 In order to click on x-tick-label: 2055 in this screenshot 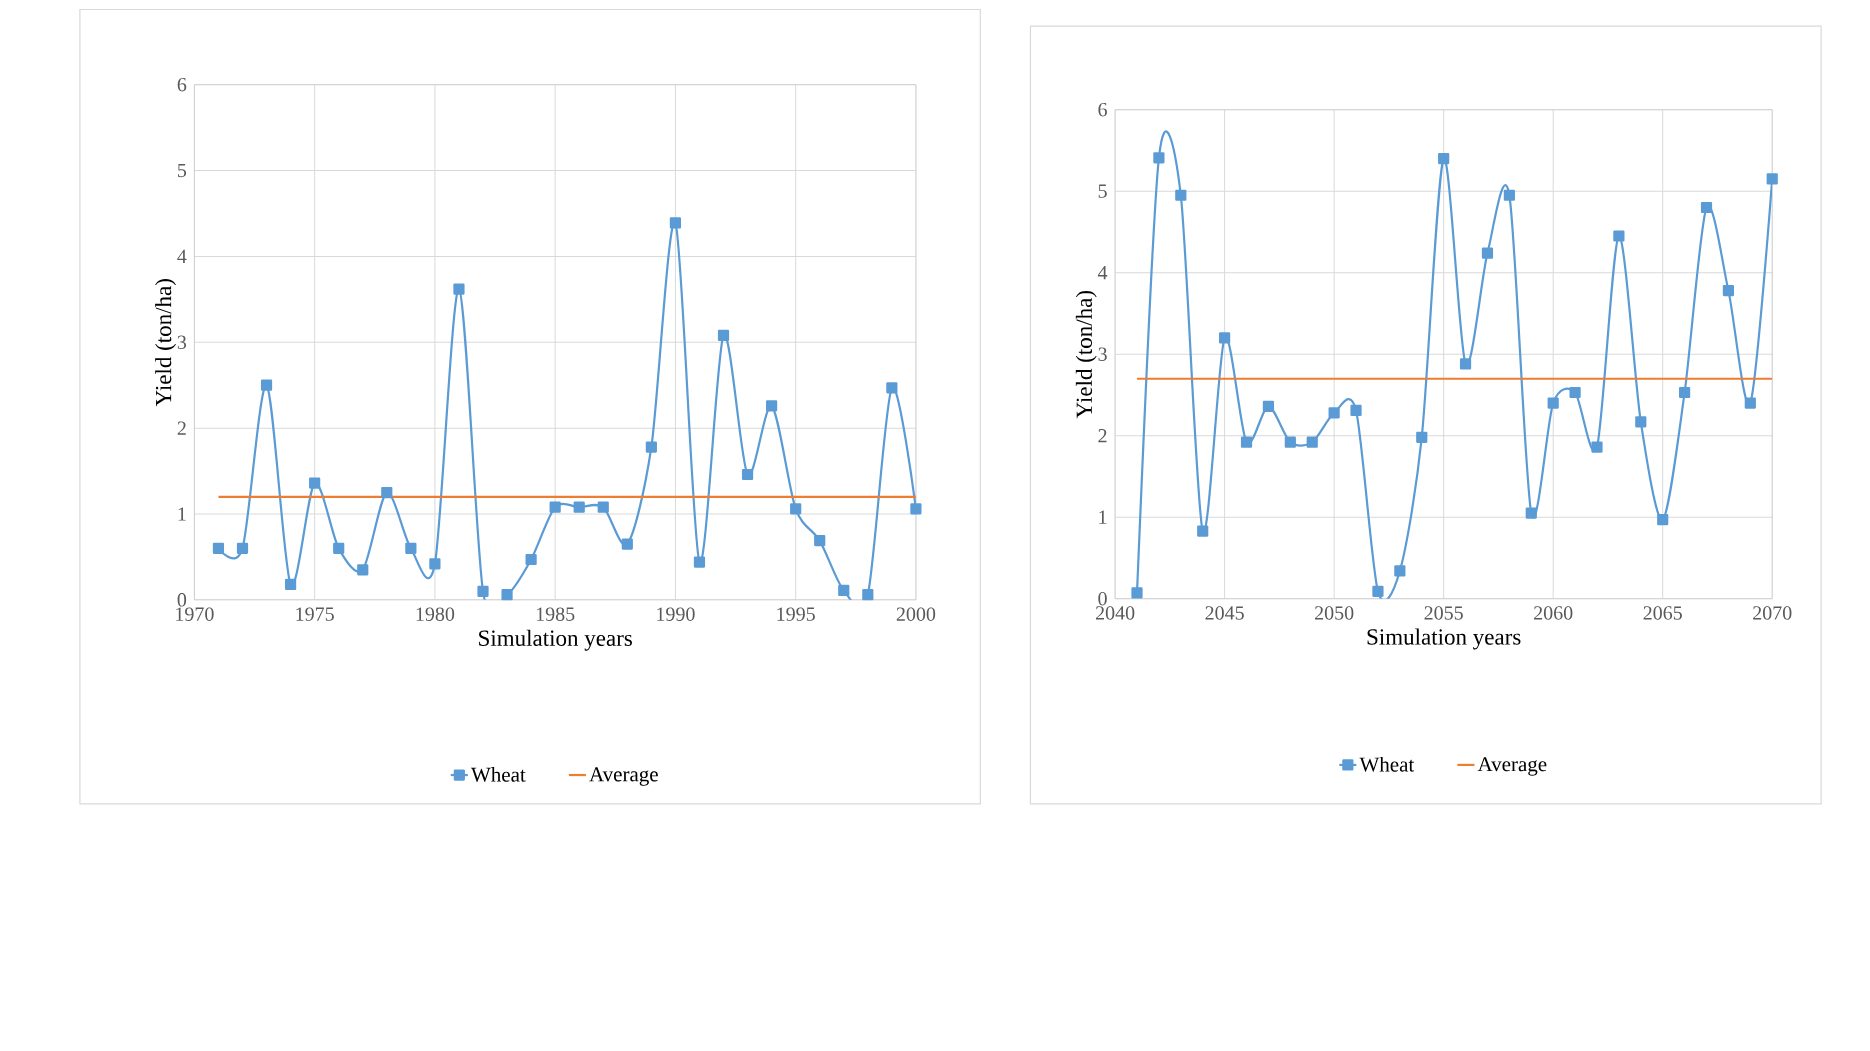, I will do `click(1443, 613)`.